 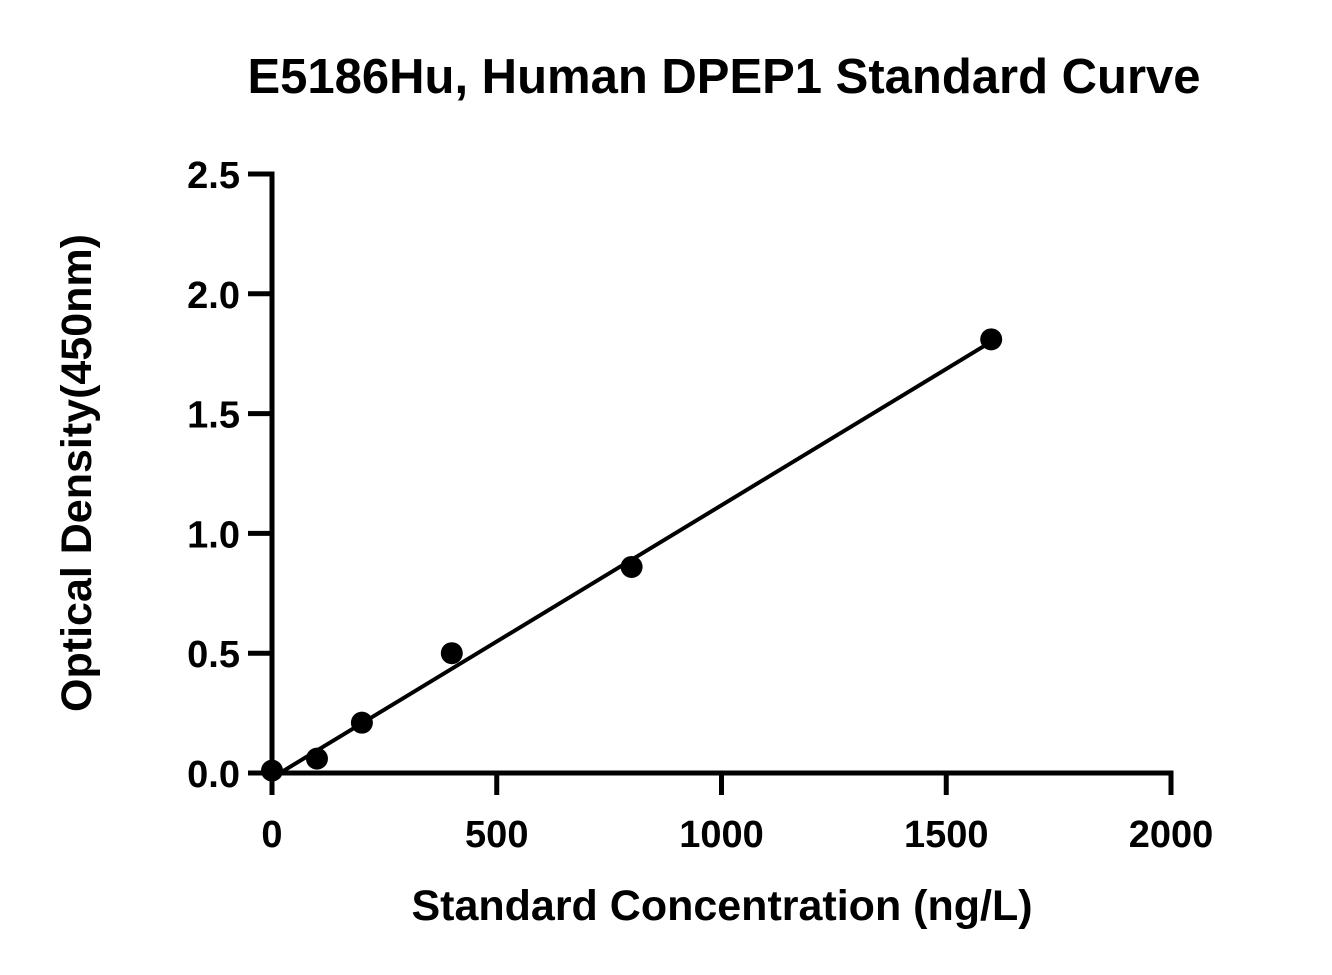 What do you see at coordinates (213, 296) in the screenshot?
I see `y-tick-label: 2.0` at bounding box center [213, 296].